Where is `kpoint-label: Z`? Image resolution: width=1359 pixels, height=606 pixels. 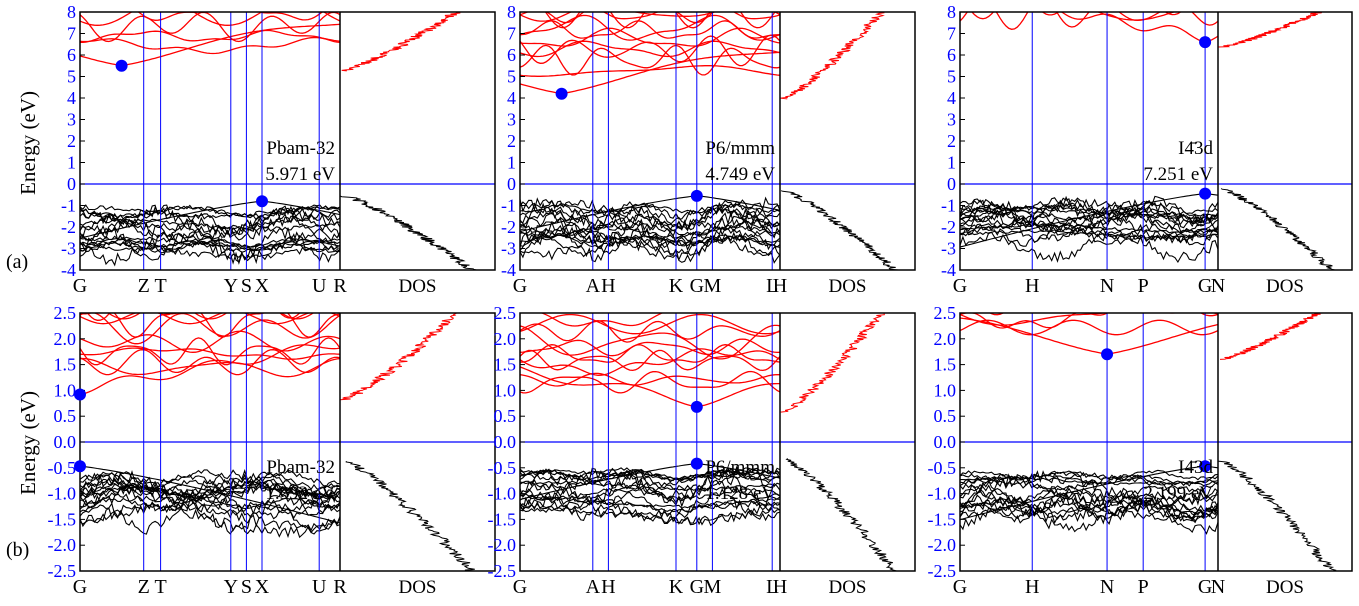
kpoint-label: Z is located at coordinates (144, 587).